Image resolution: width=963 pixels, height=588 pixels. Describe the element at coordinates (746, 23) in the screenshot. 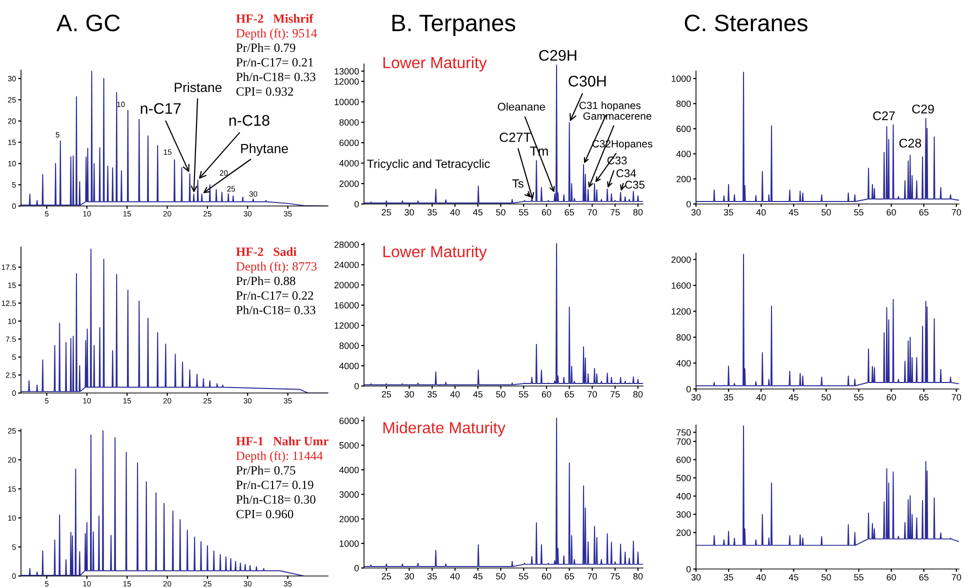

I see `chart-title: C. Steranes` at that location.